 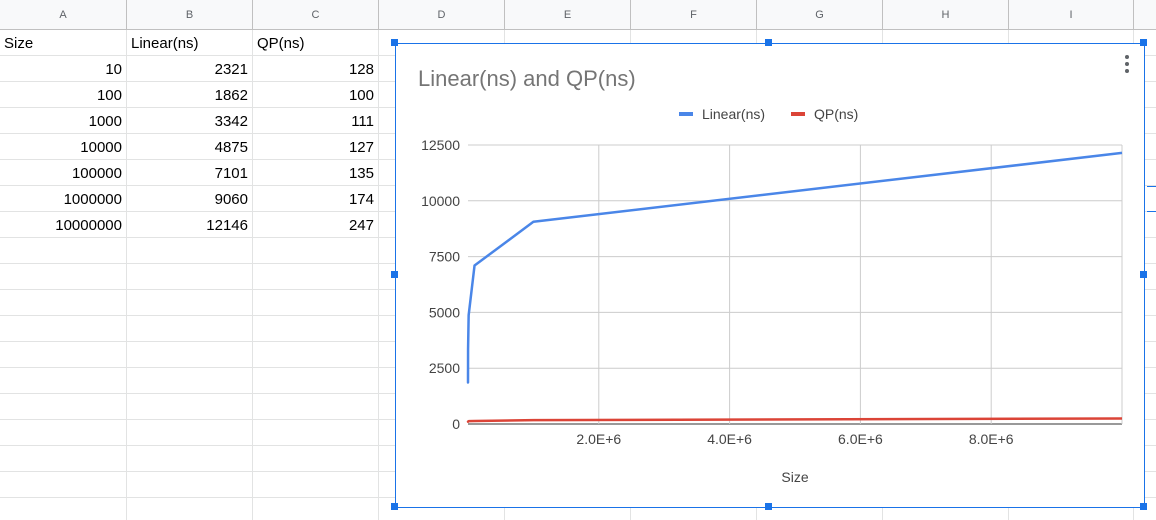 What do you see at coordinates (361, 173) in the screenshot?
I see `data-cell: 135` at bounding box center [361, 173].